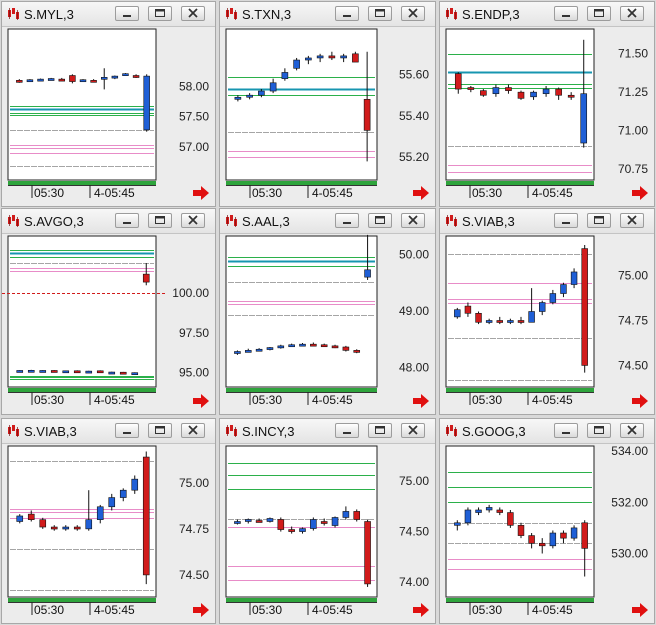 The image size is (656, 625). I want to click on window-titlebar: S.AAL,3, so click(327, 221).